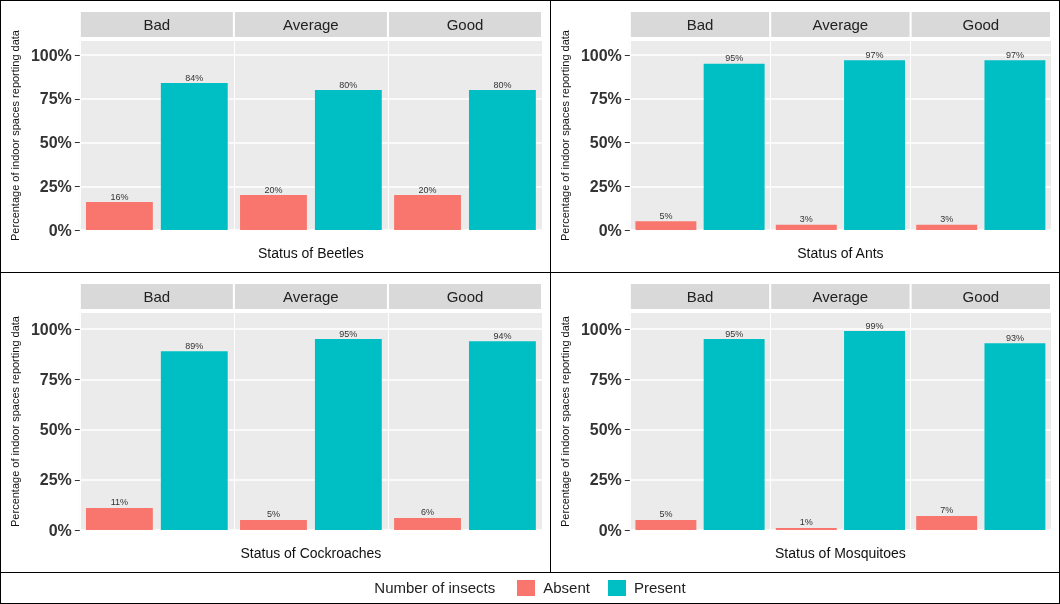 This screenshot has height=604, width=1060. Describe the element at coordinates (566, 587) in the screenshot. I see `legend-label: Absent` at that location.